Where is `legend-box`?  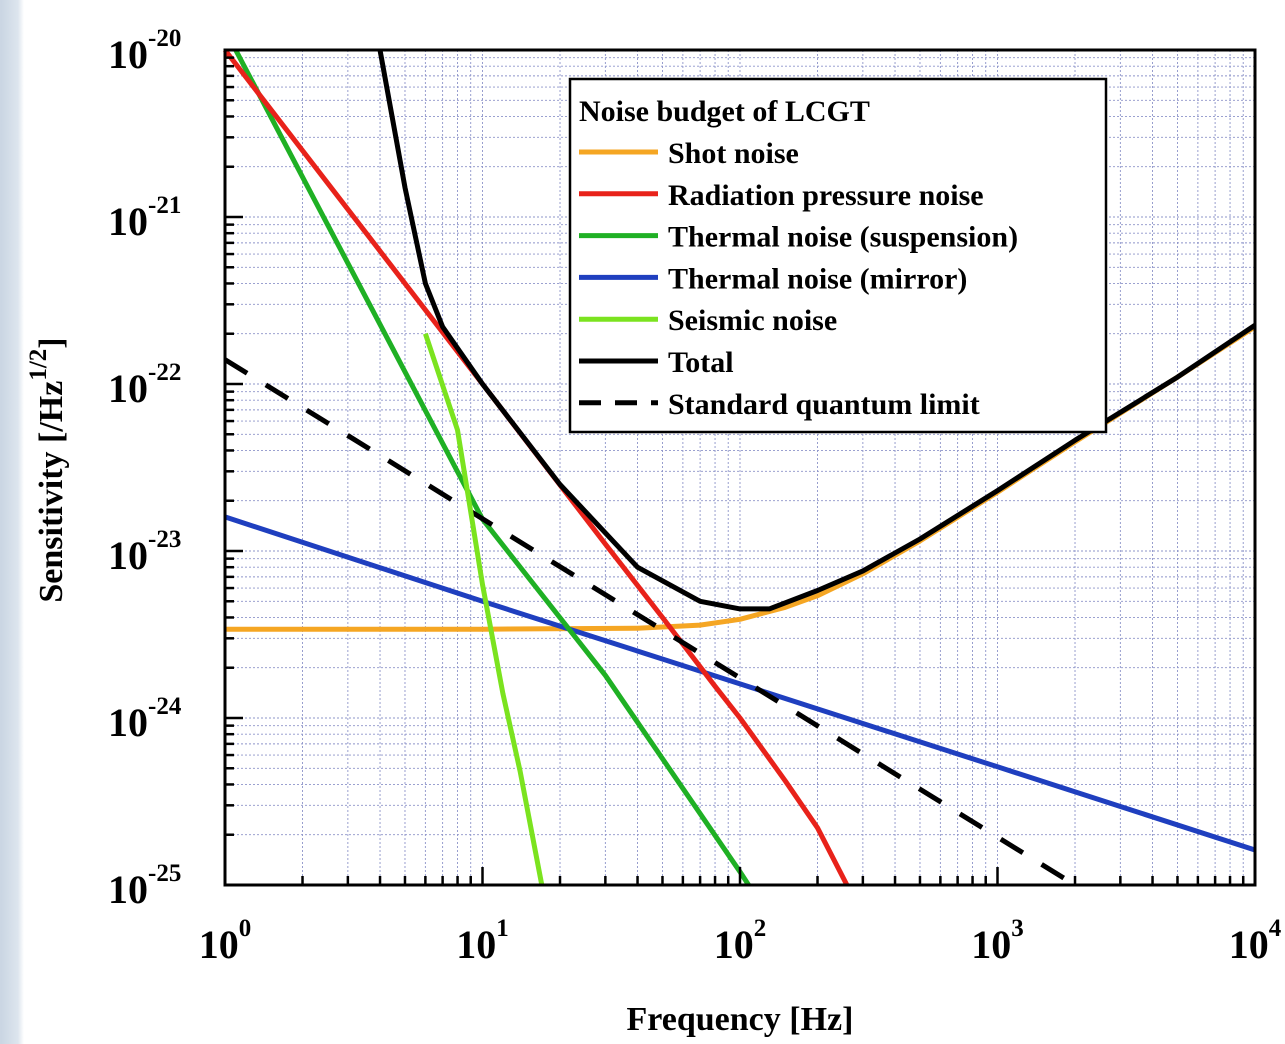 legend-box is located at coordinates (838, 255).